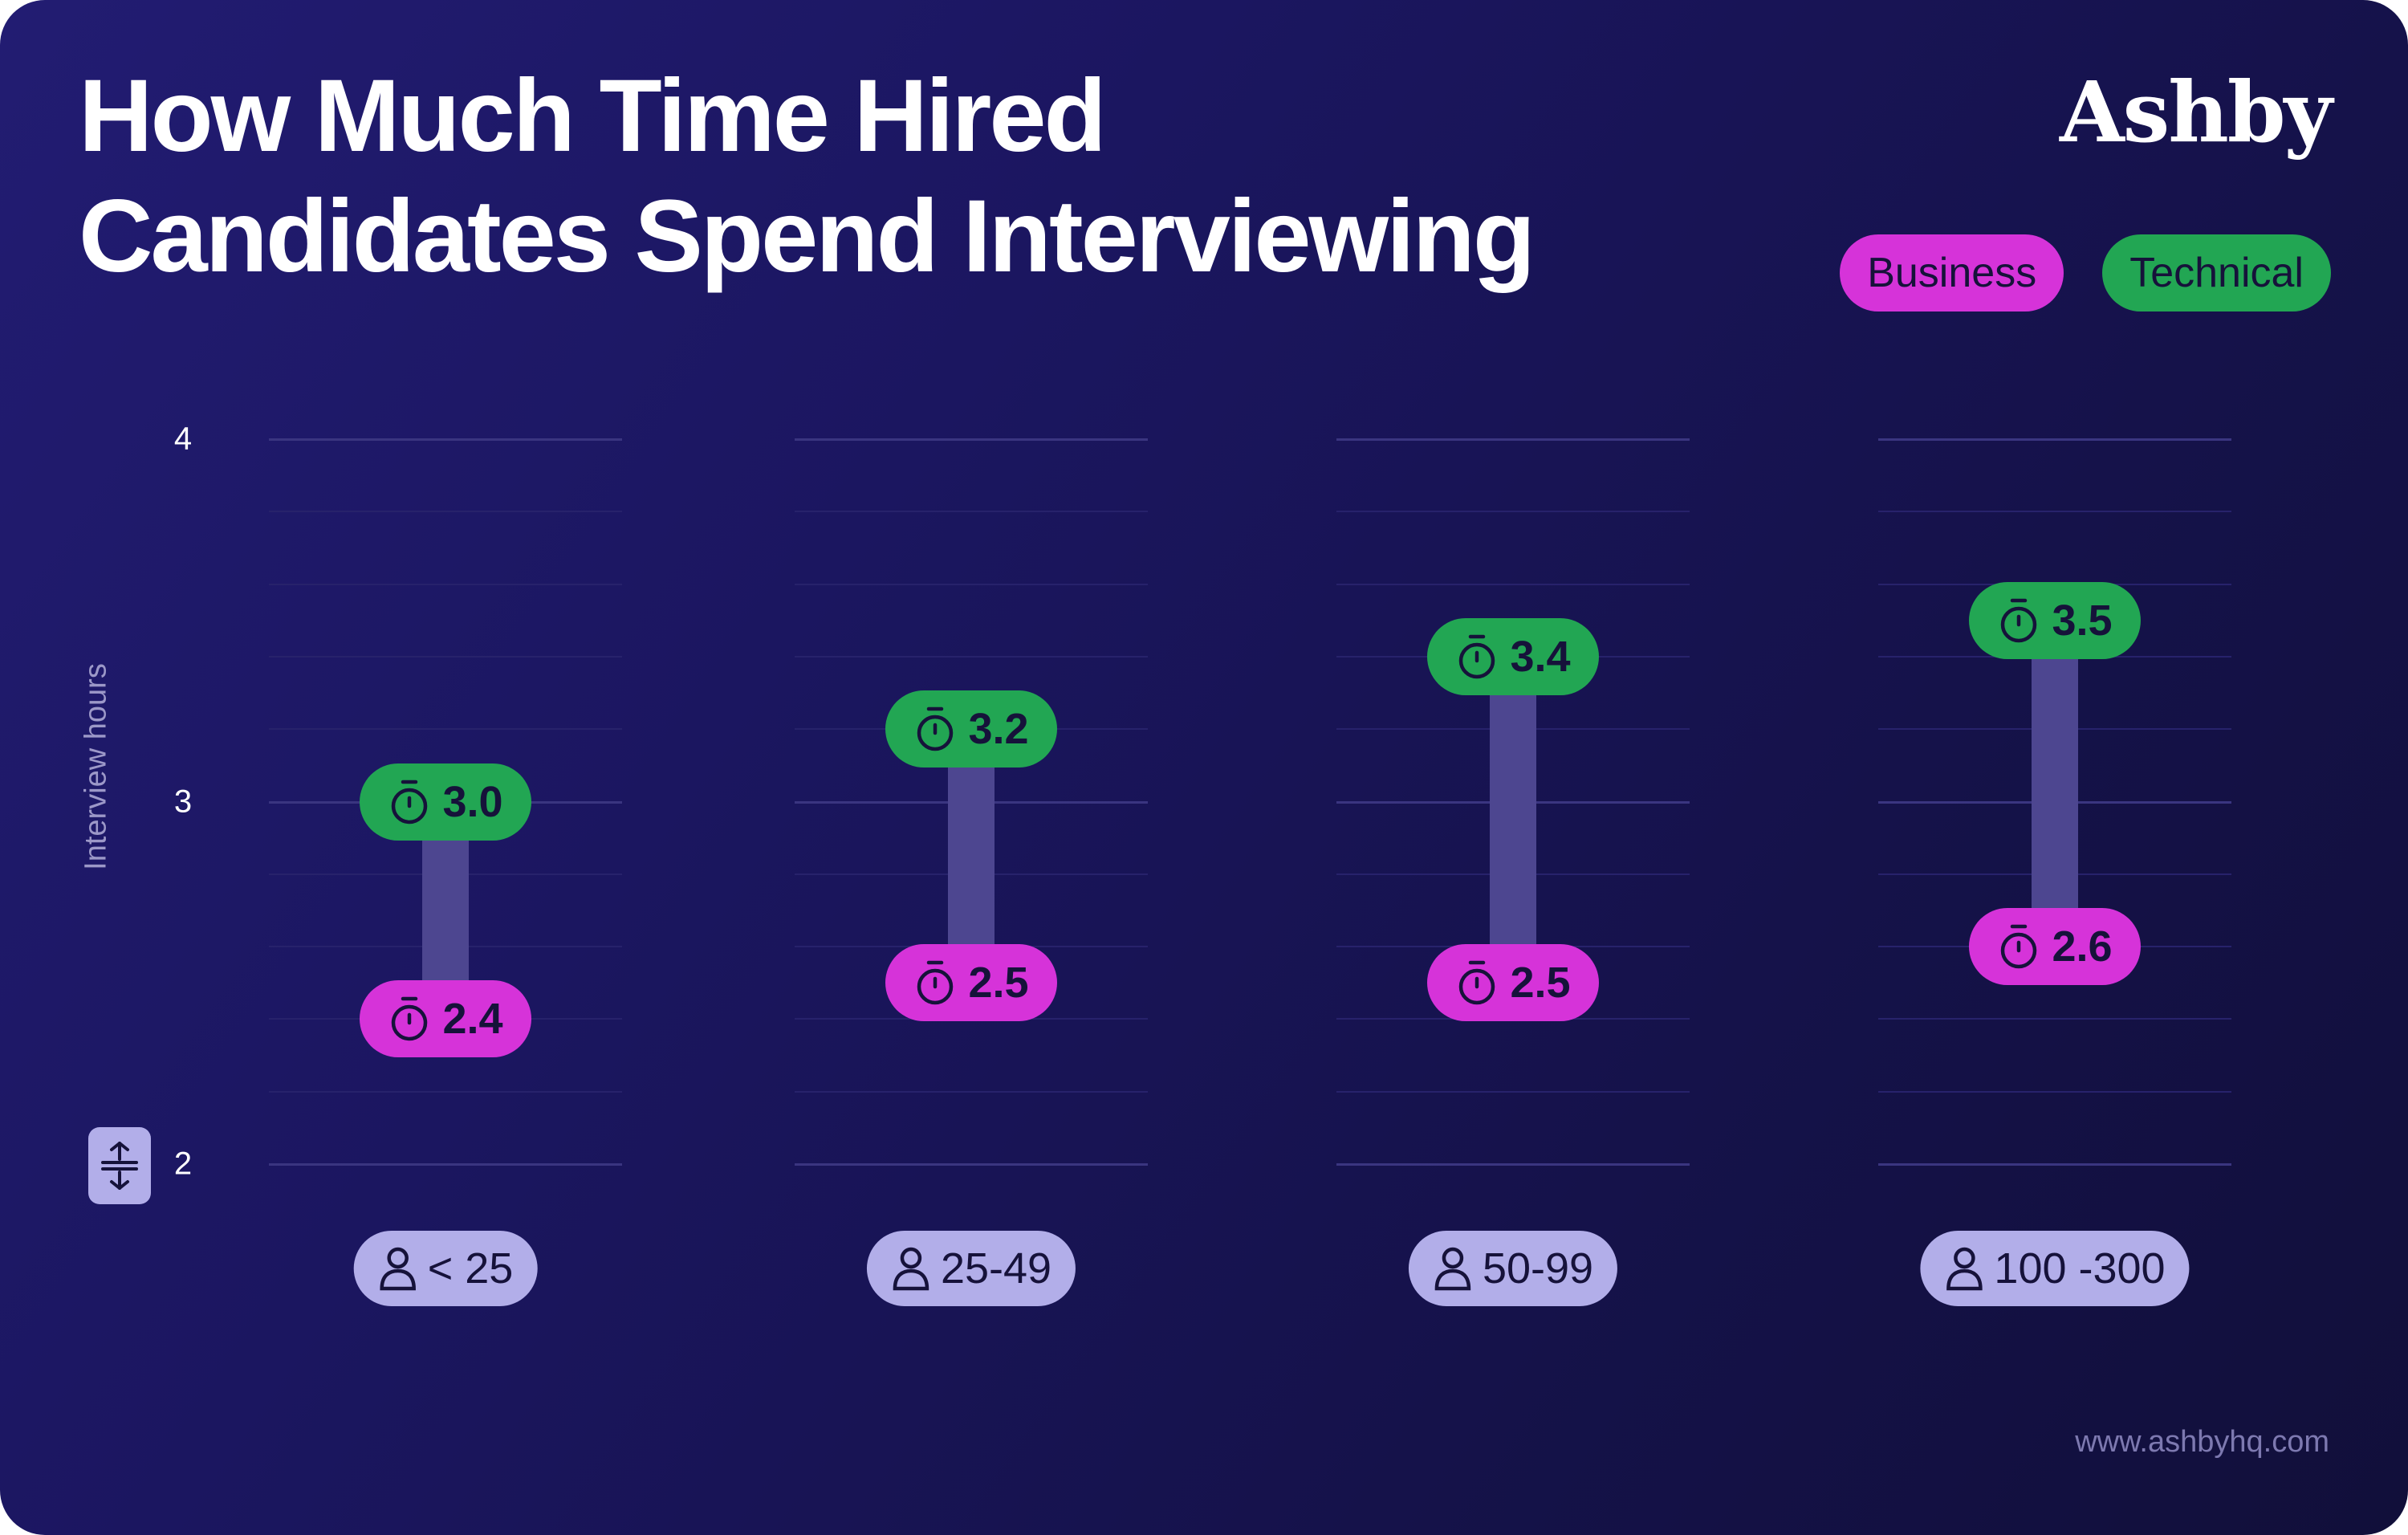 The width and height of the screenshot is (2408, 1535). I want to click on technical-value-pill: 3.4, so click(1513, 656).